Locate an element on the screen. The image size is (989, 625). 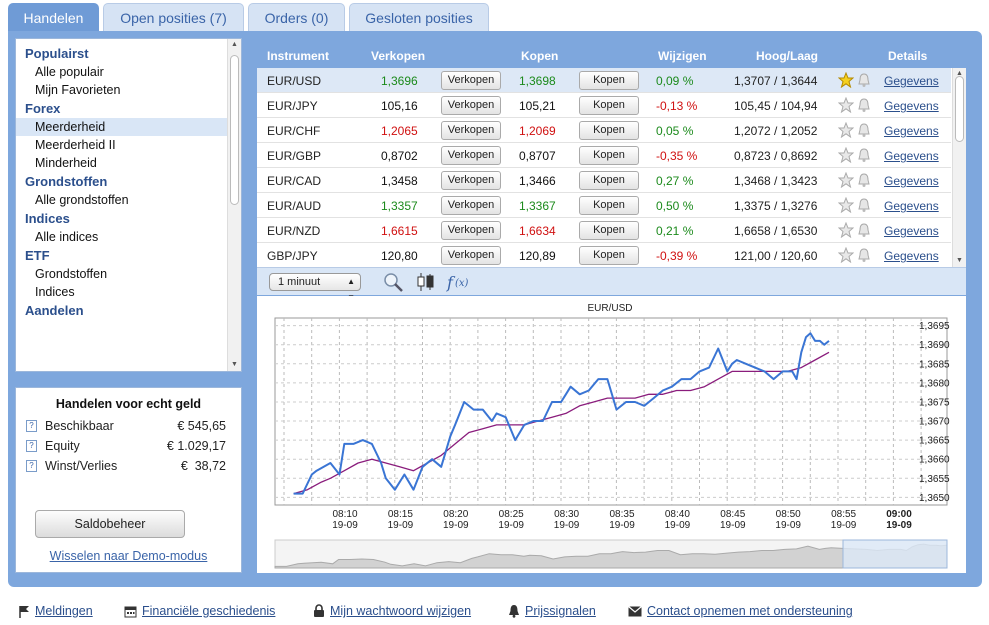
footer-link: Prijssignalen is located at coordinates (552, 611).